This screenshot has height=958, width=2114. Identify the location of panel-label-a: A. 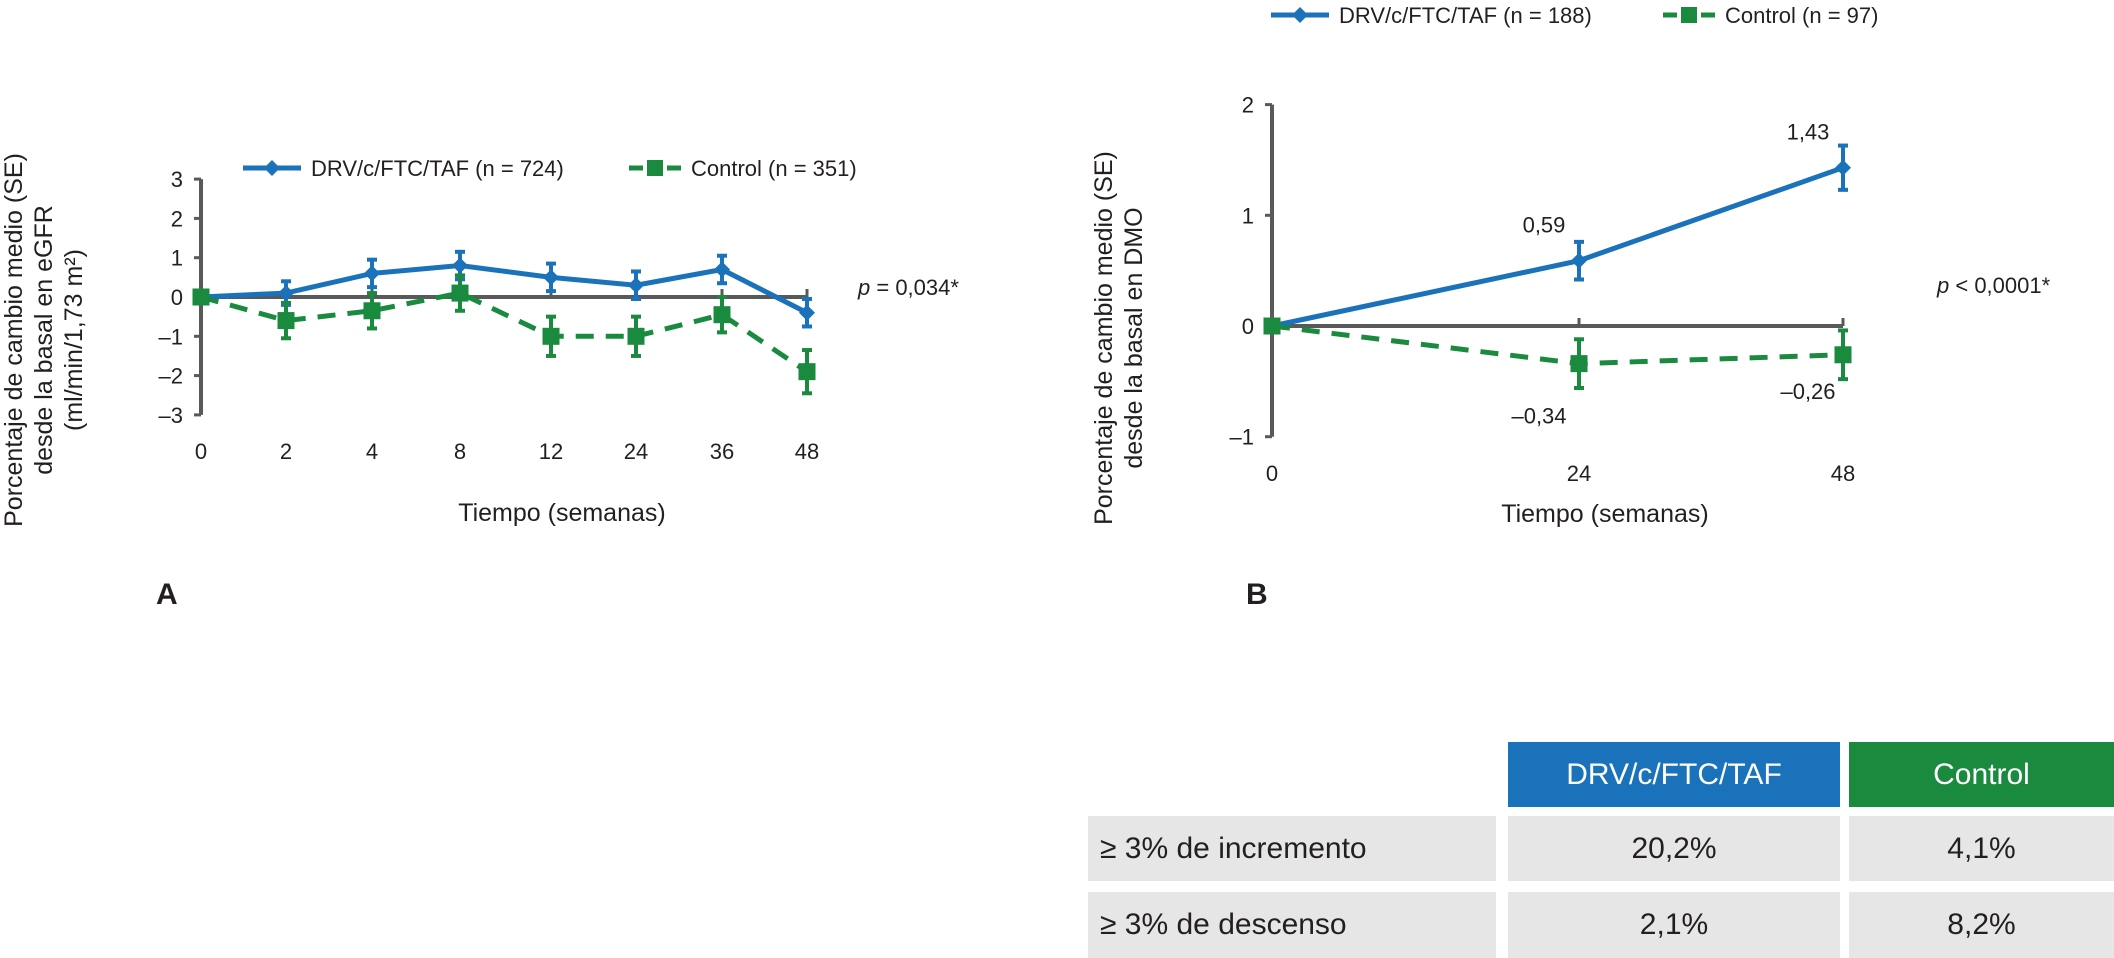
(167, 594).